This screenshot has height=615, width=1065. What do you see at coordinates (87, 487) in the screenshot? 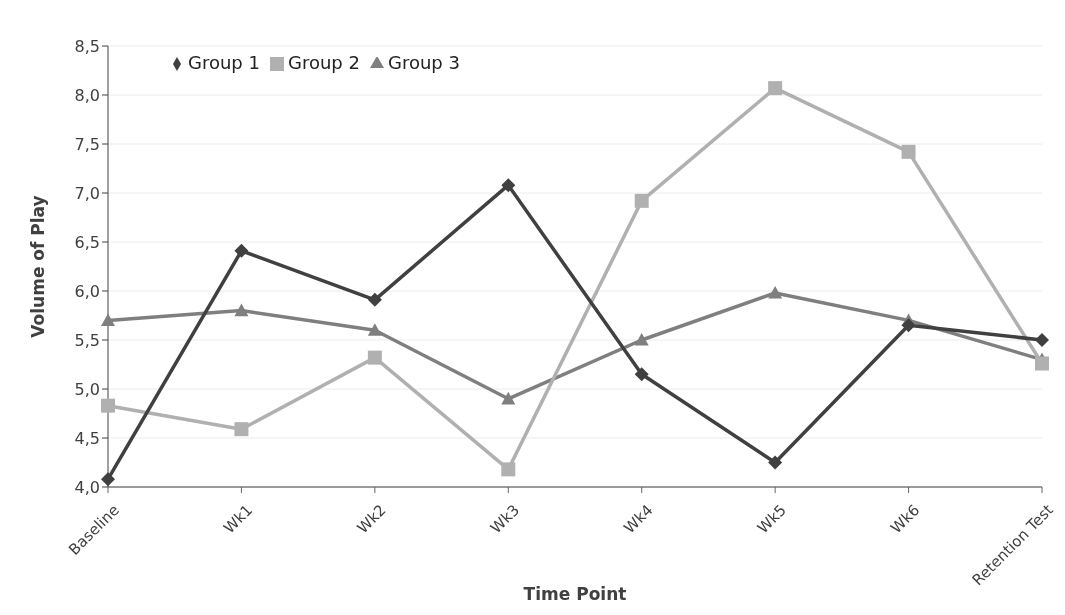
I see `y-tick-label: 4,0` at bounding box center [87, 487].